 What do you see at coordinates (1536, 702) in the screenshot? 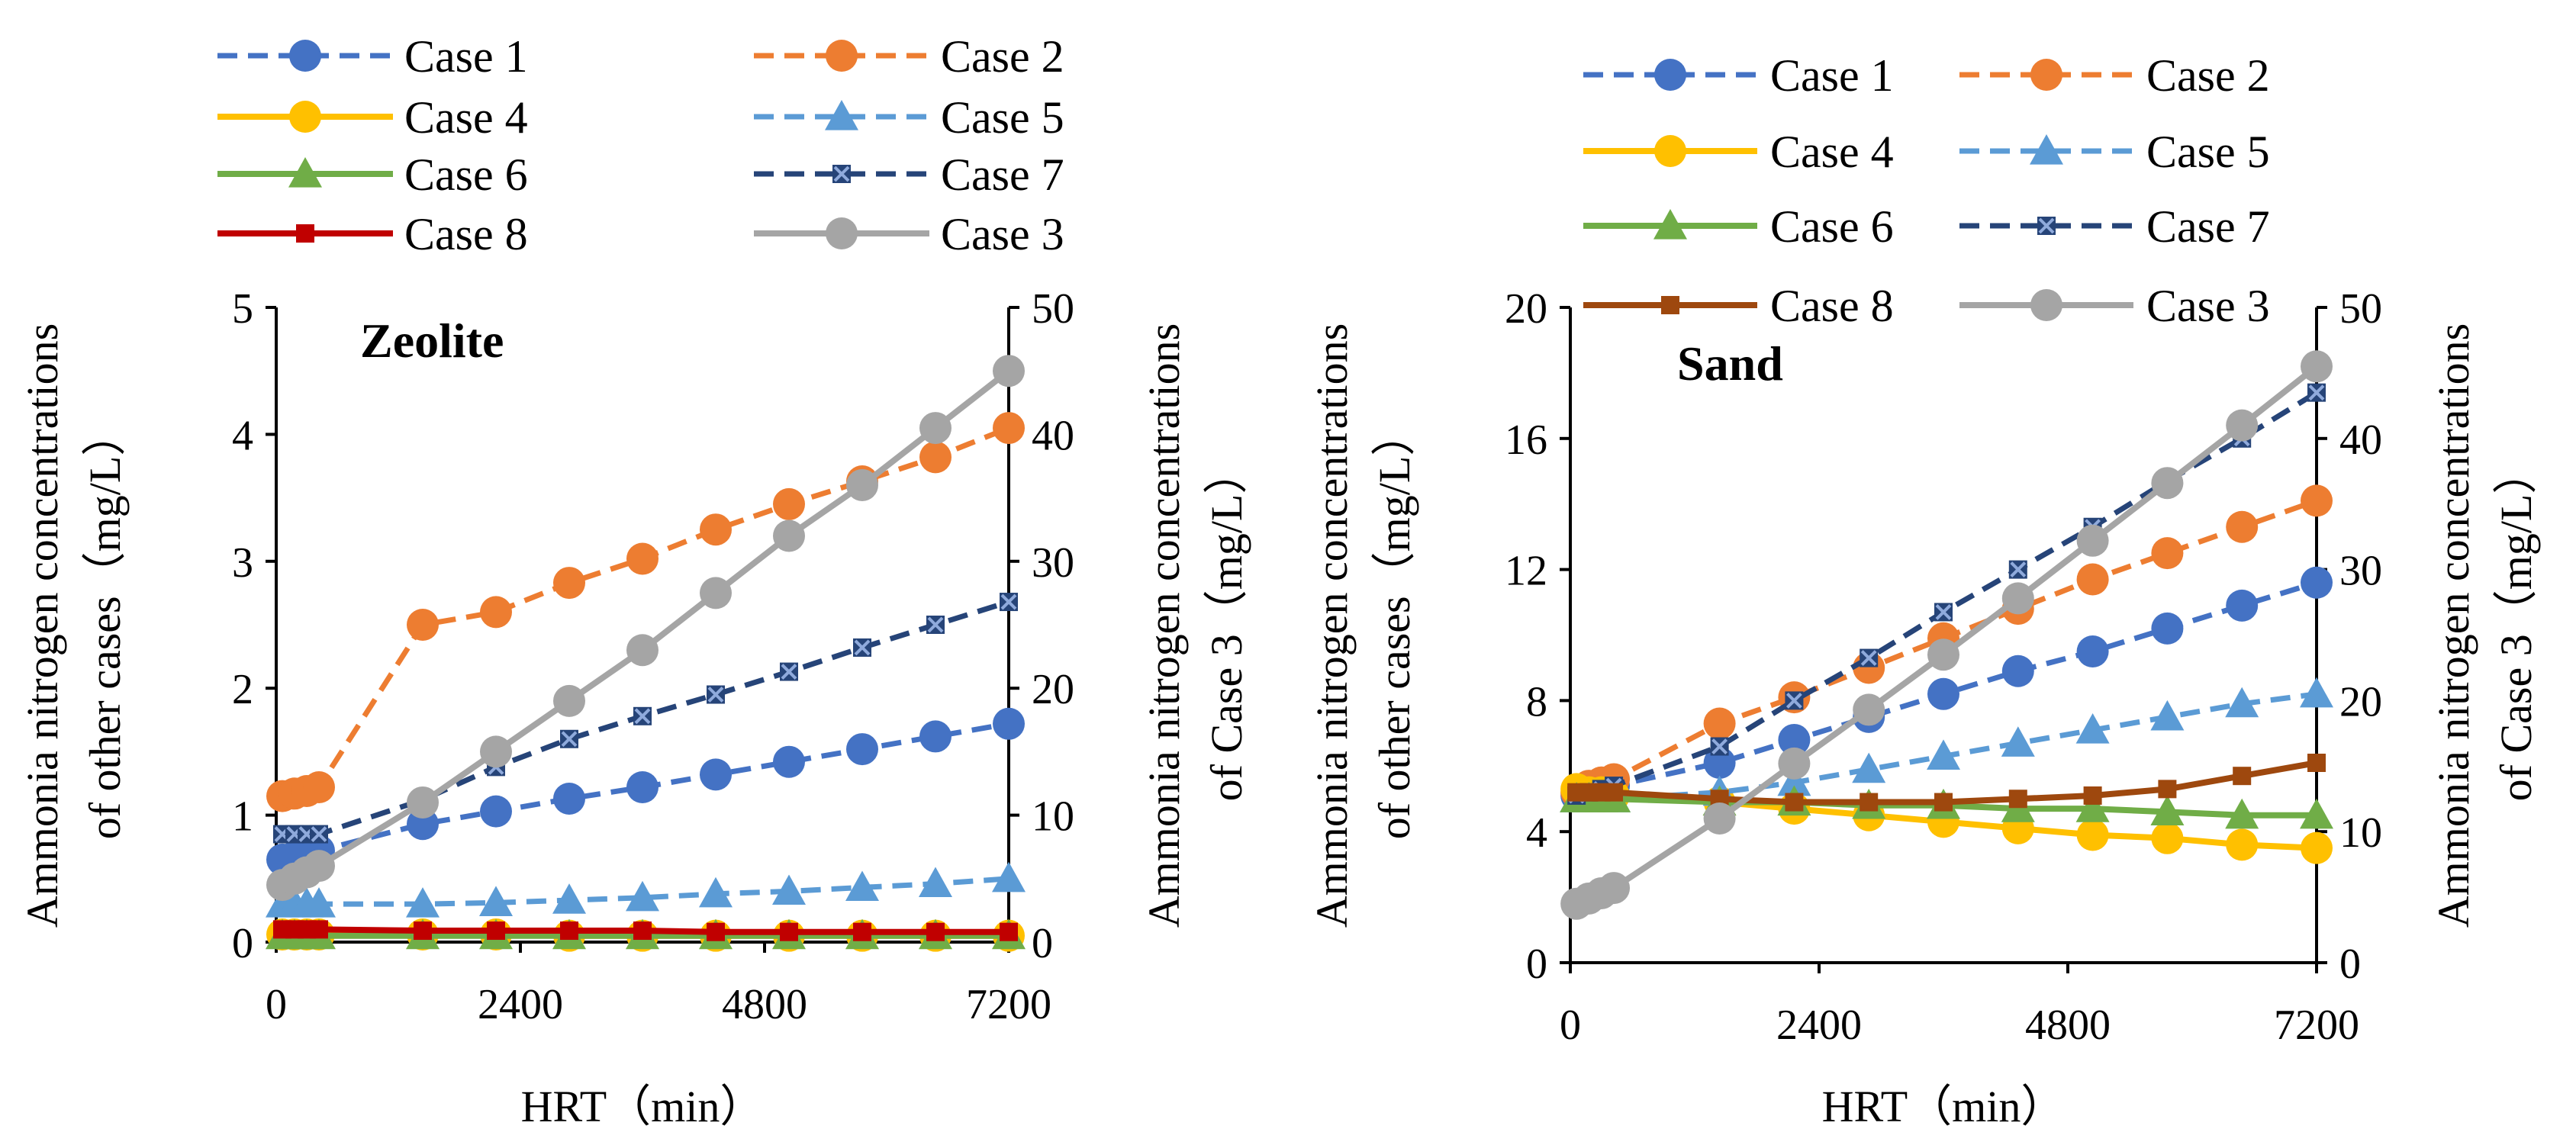
I see `y-left-tick-label: 8` at bounding box center [1536, 702].